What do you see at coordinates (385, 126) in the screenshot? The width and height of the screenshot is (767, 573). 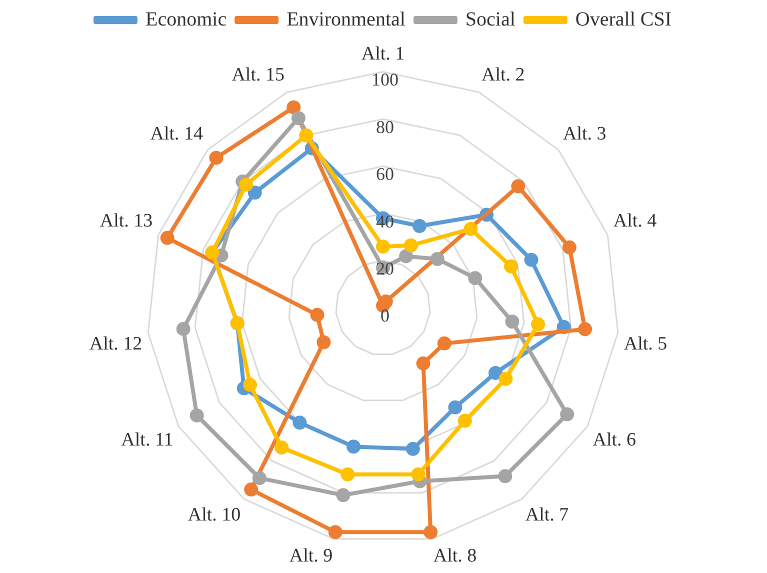 I see `y-tick-label: 80` at bounding box center [385, 126].